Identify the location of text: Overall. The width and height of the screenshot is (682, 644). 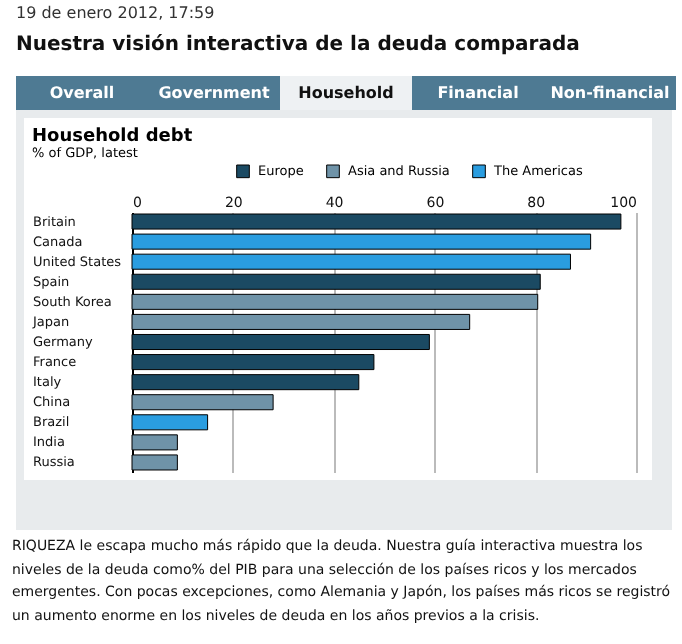
(82, 94).